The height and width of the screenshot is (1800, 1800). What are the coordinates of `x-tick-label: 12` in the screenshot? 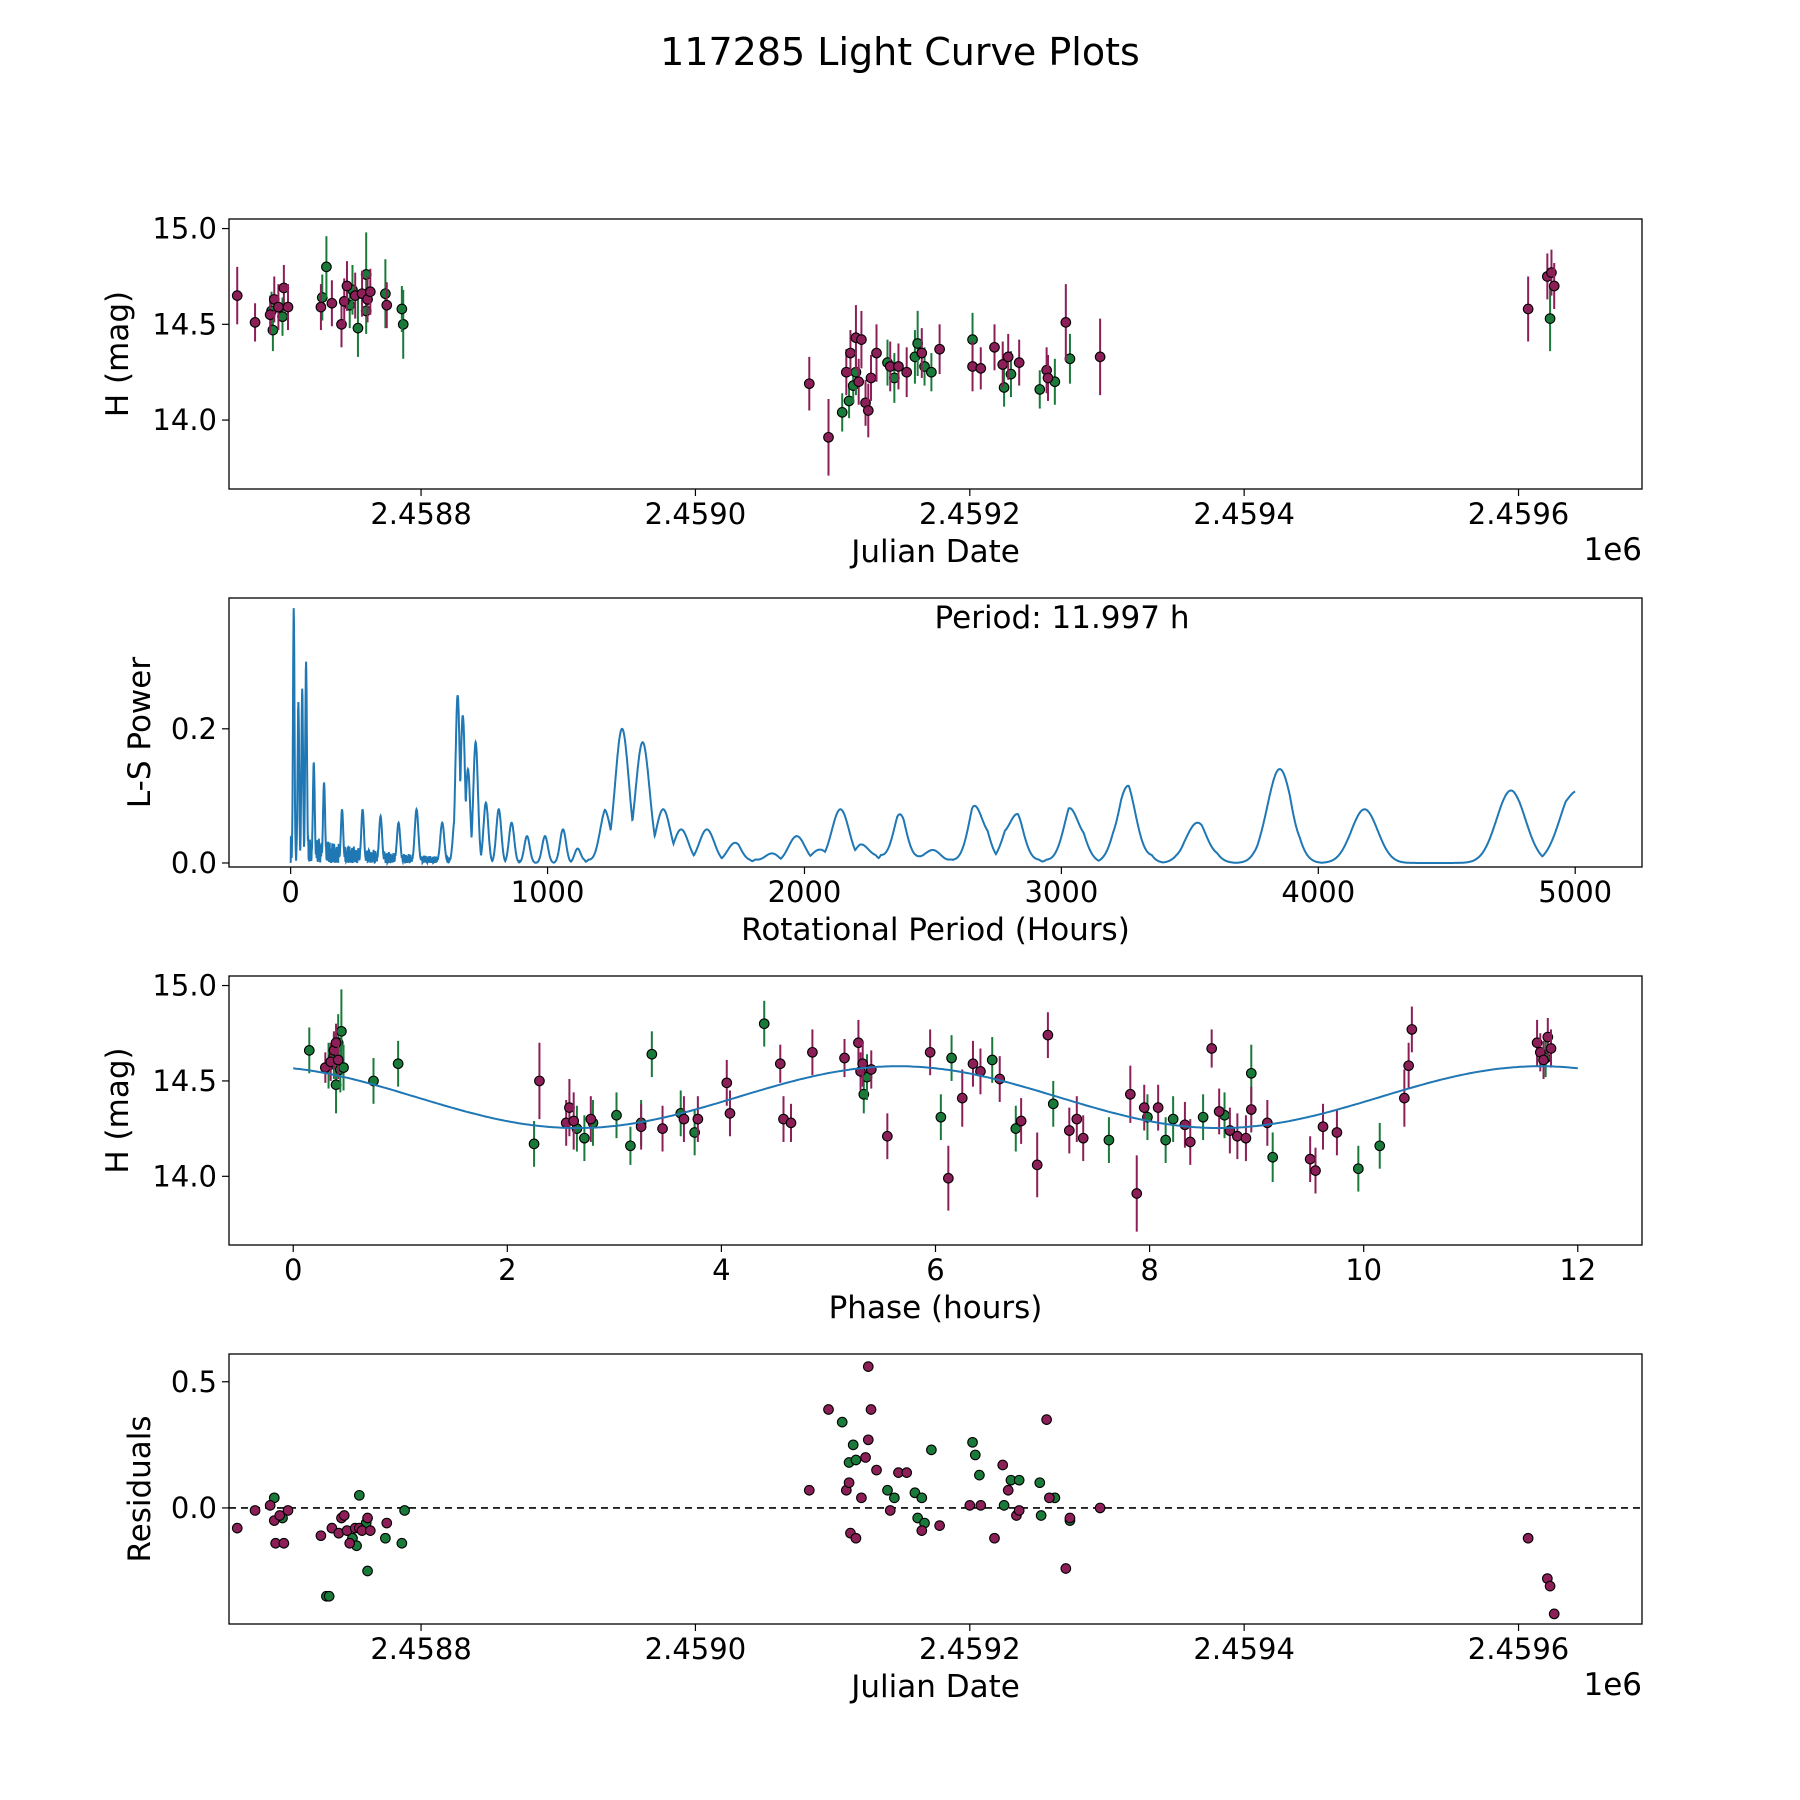 It's located at (1577, 1270).